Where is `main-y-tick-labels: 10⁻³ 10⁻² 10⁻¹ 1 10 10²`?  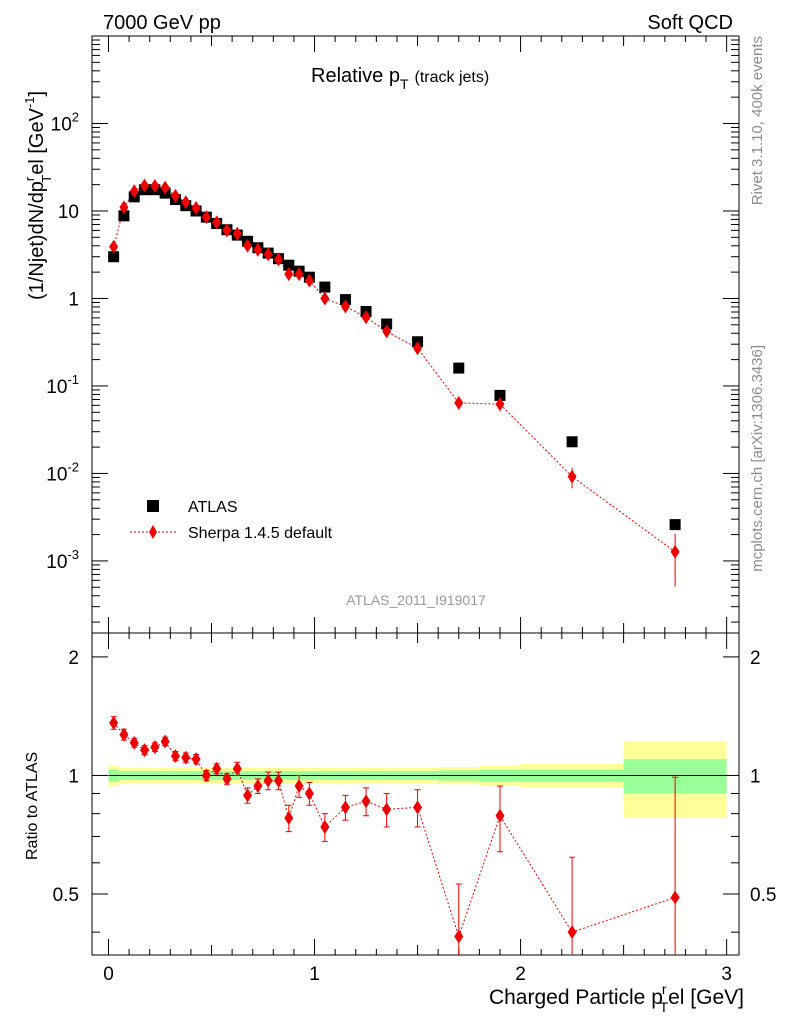 main-y-tick-labels: 10⁻³ 10⁻² 10⁻¹ 1 10 10² is located at coordinates (62, 340).